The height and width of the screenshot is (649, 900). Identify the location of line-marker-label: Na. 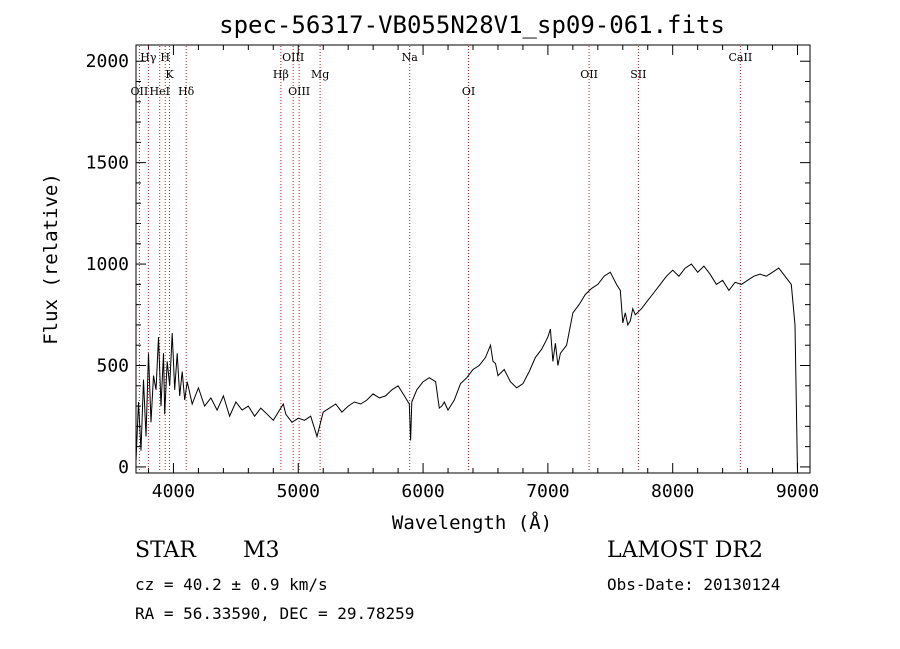
(410, 57).